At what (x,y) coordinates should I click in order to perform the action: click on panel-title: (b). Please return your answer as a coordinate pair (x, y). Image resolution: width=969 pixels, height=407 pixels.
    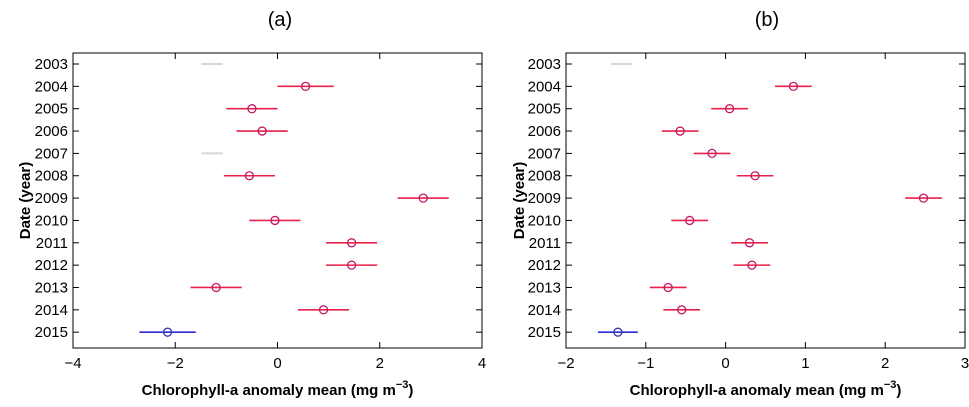
    Looking at the image, I should click on (767, 20).